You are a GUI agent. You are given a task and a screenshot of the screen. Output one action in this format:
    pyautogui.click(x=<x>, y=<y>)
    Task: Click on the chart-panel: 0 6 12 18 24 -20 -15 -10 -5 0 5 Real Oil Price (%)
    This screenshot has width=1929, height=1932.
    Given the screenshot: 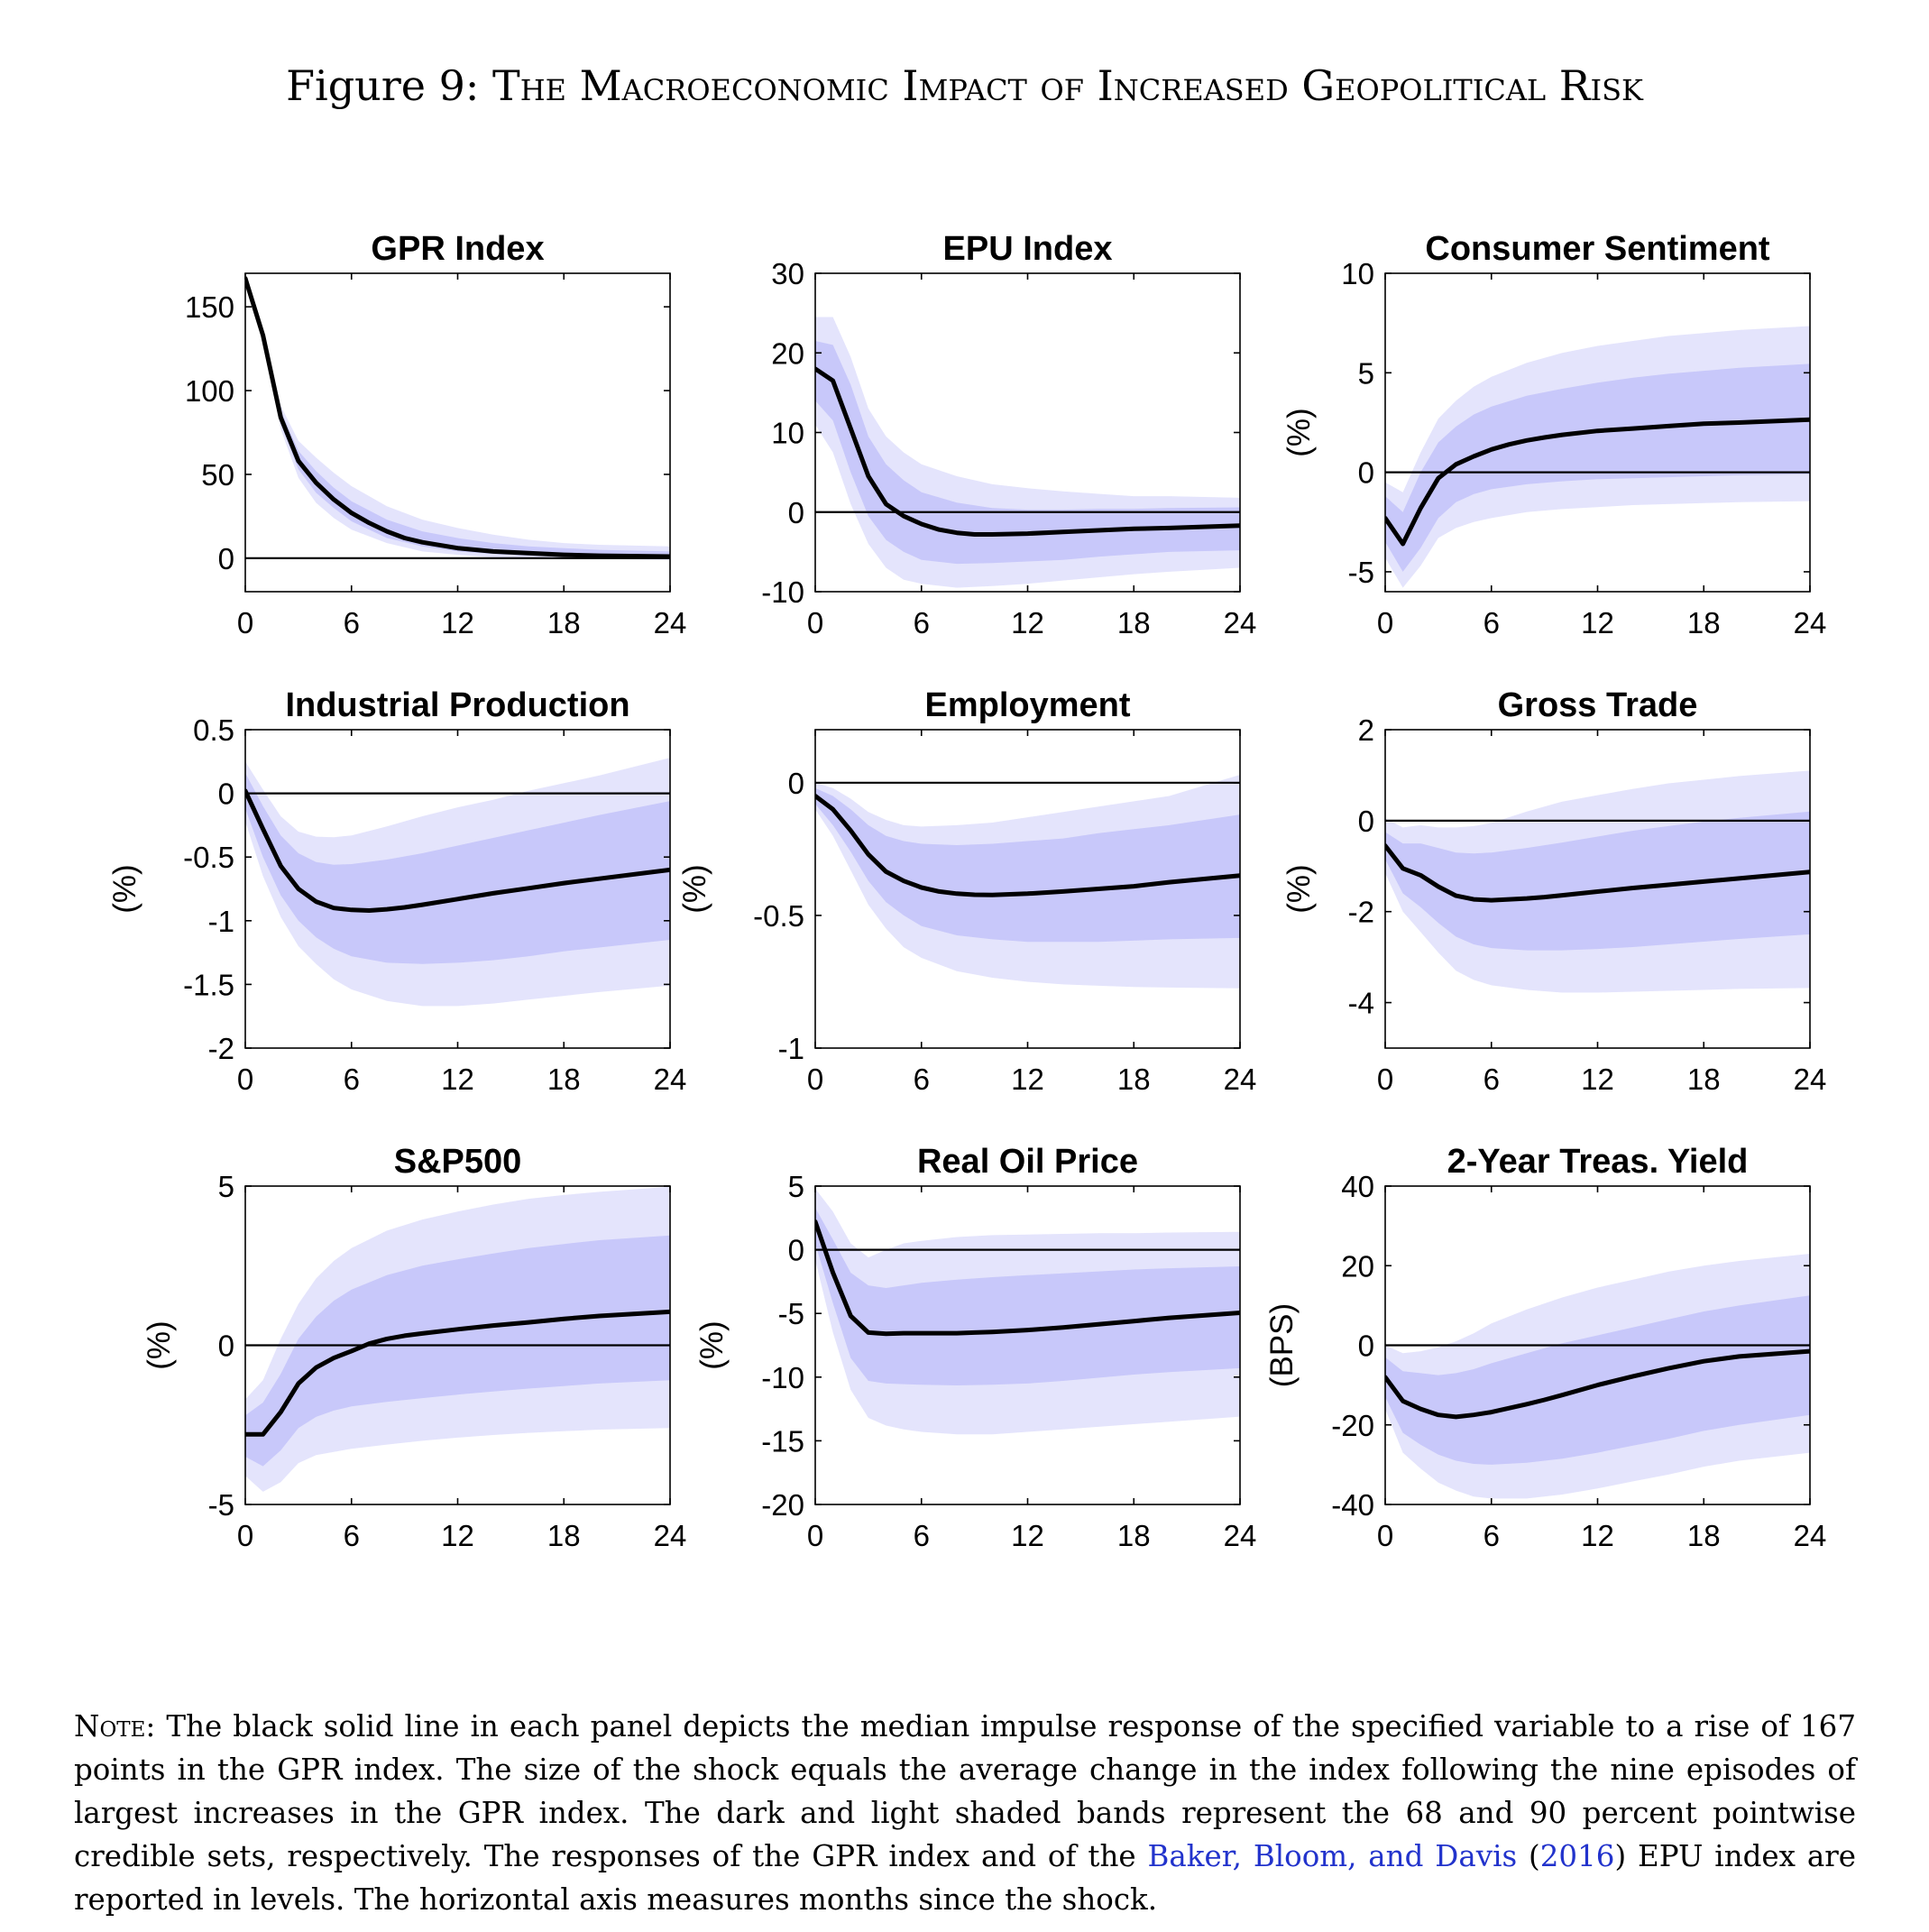 What is the action you would take?
    pyautogui.click(x=975, y=1348)
    